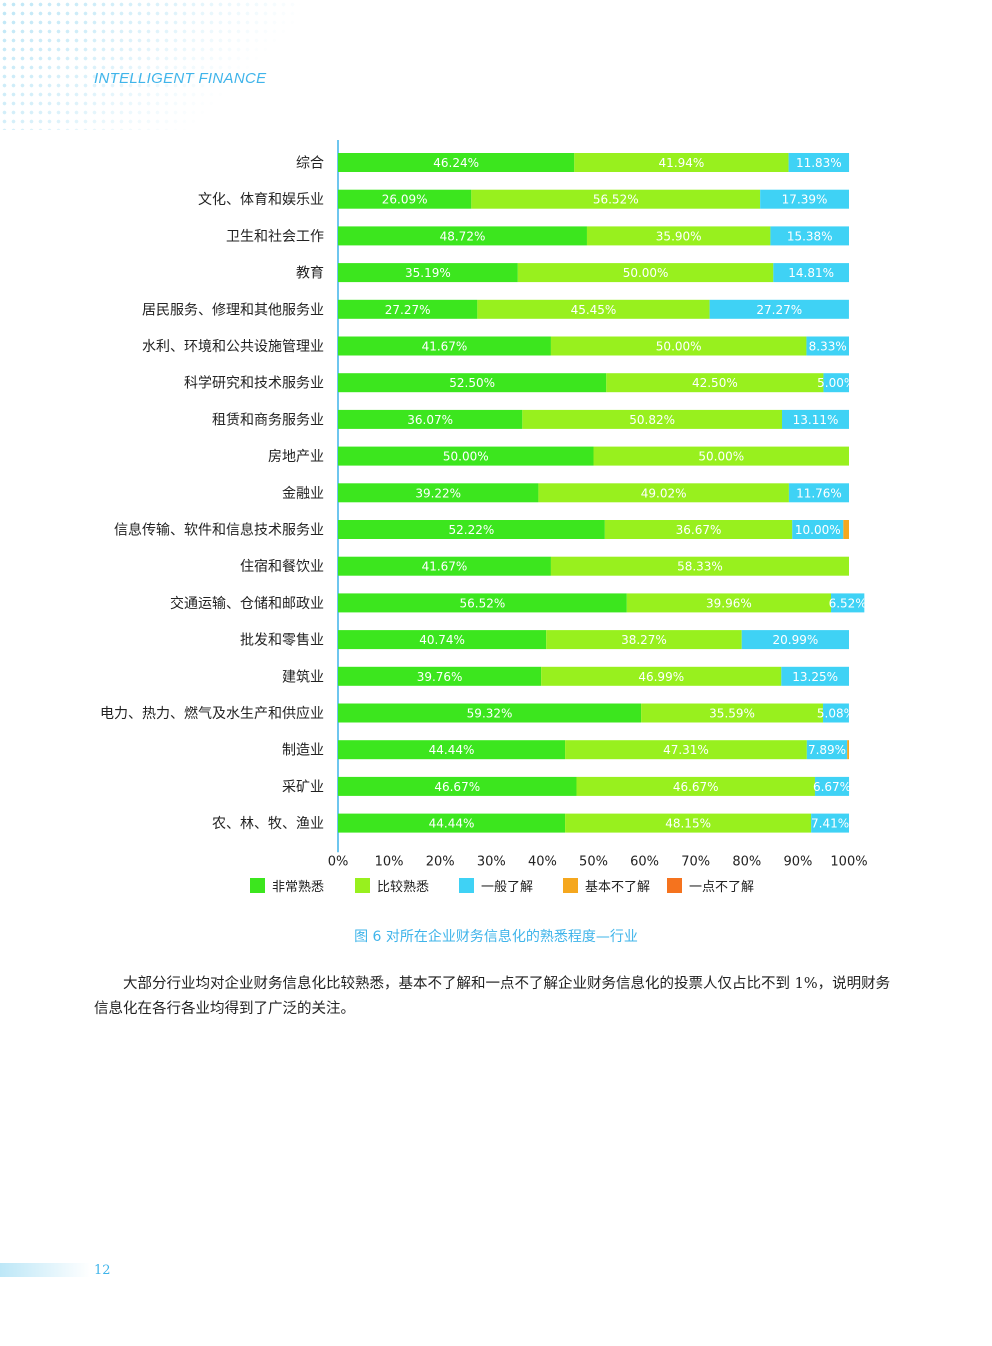 Image resolution: width=992 pixels, height=1346 pixels. What do you see at coordinates (389, 861) in the screenshot?
I see `x-tick-label: 10%` at bounding box center [389, 861].